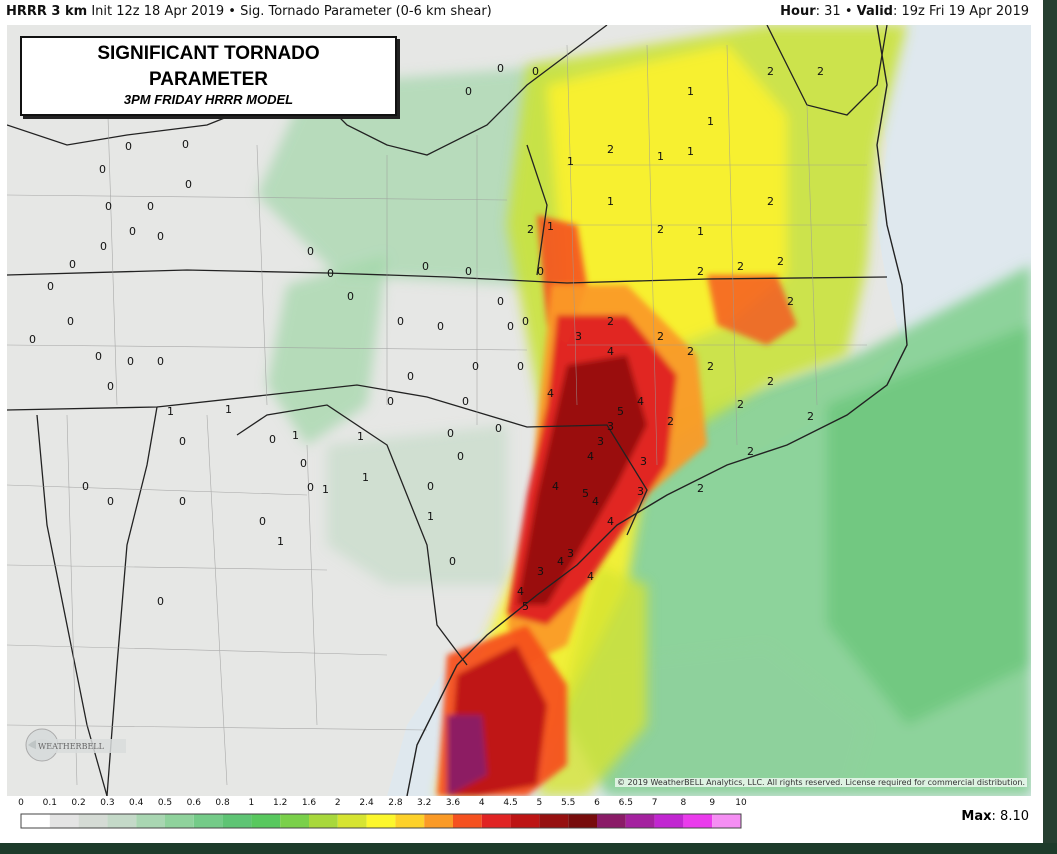 The height and width of the screenshot is (854, 1057). Describe the element at coordinates (874, 11) in the screenshot. I see `valid-label: Valid` at that location.